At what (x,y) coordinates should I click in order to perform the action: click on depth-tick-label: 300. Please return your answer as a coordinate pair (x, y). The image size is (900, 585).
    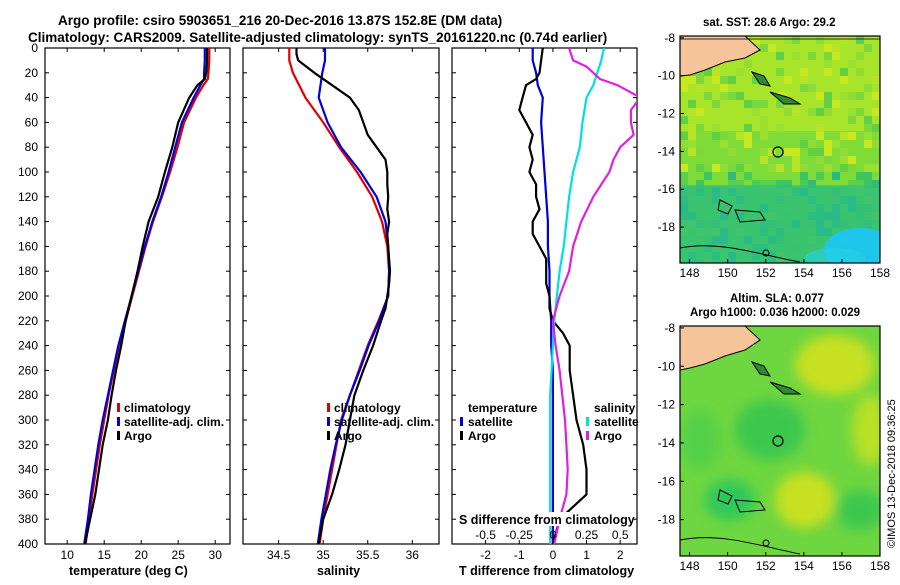
    Looking at the image, I should click on (28, 420).